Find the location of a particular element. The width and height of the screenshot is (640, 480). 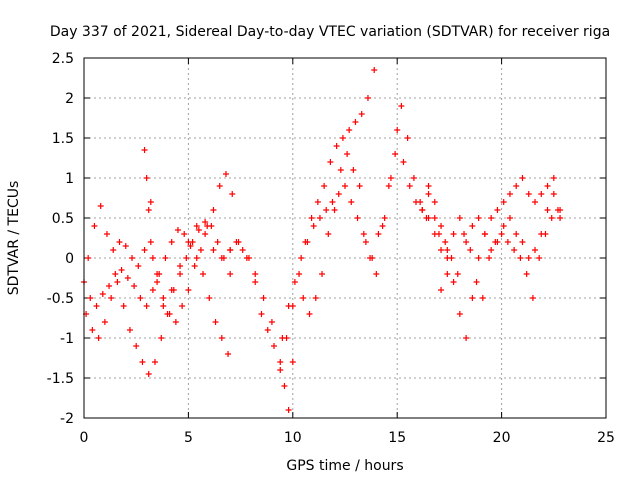

y-tick-label: 0.5 is located at coordinates (63, 219).